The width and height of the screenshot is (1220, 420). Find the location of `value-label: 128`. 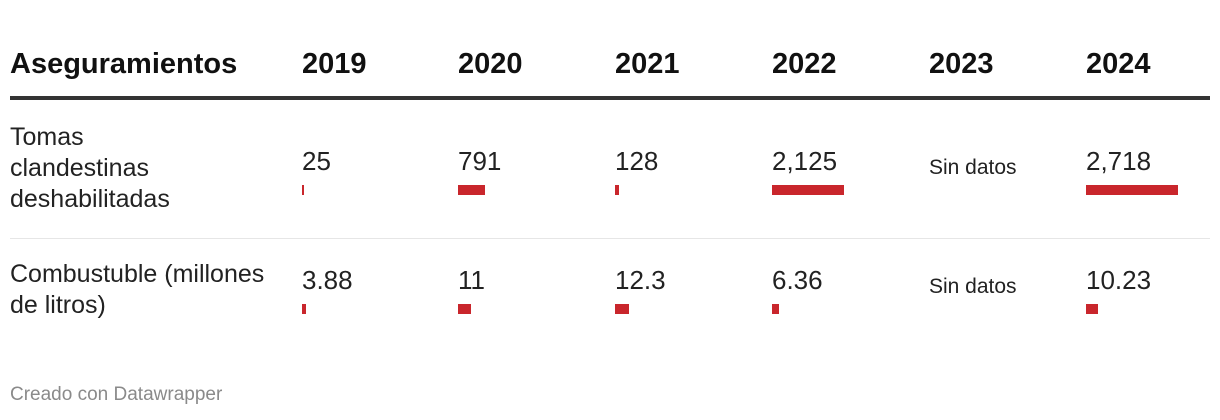

value-label: 128 is located at coordinates (637, 161).